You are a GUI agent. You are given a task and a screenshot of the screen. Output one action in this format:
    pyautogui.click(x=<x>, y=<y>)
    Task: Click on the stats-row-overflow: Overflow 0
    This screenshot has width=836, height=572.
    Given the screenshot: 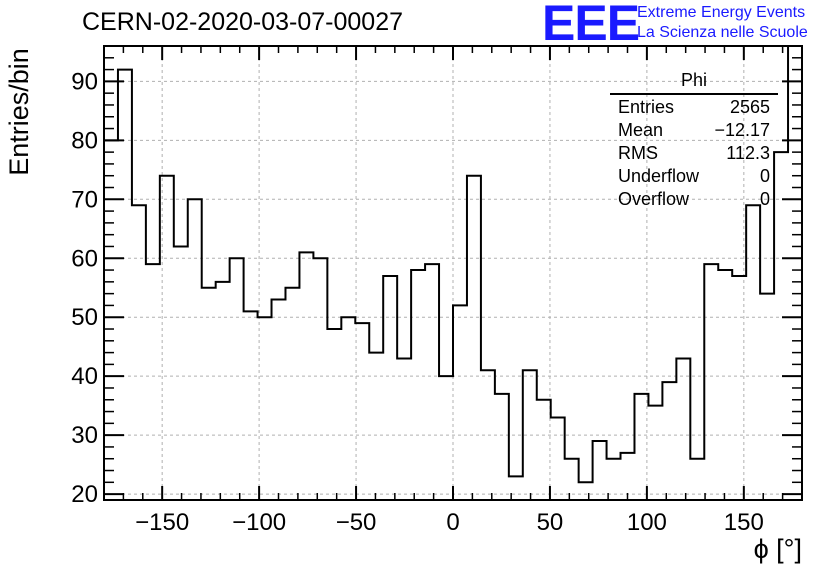 What is the action you would take?
    pyautogui.click(x=694, y=199)
    